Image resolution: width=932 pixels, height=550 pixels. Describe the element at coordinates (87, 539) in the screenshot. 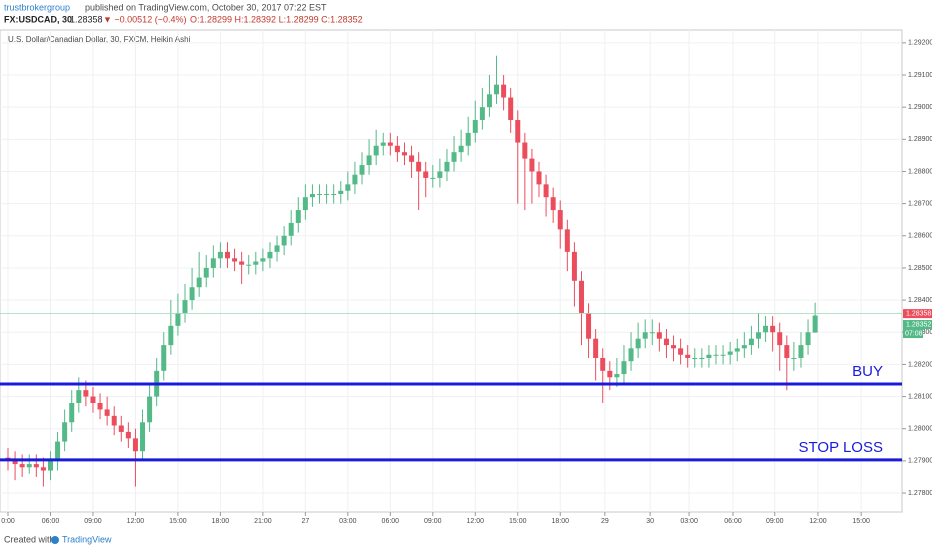

I see `footer-brand: TradingView` at that location.